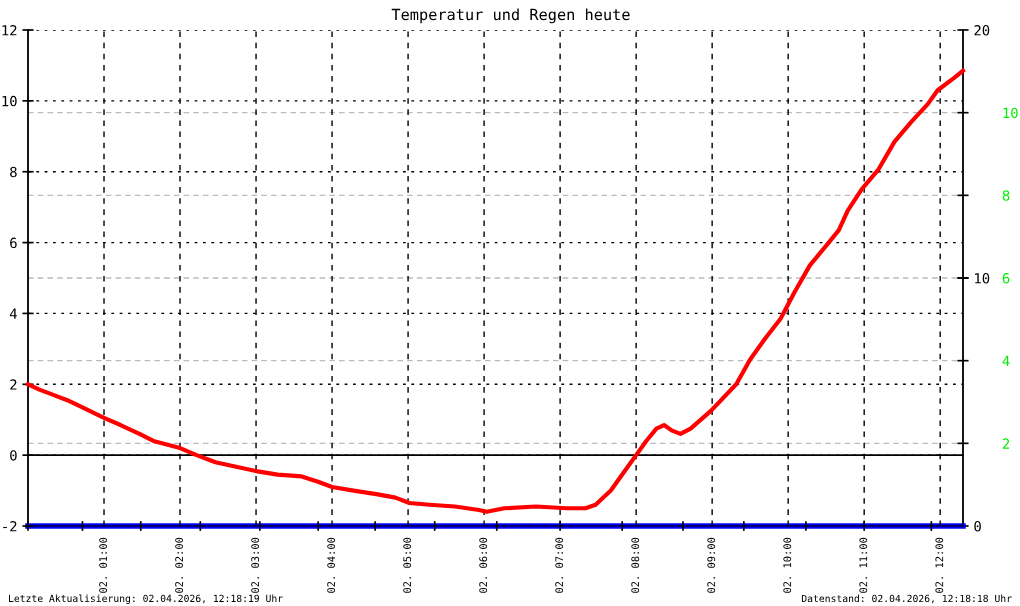  Describe the element at coordinates (1006, 195) in the screenshot. I see `y3-tick-label: 8` at that location.